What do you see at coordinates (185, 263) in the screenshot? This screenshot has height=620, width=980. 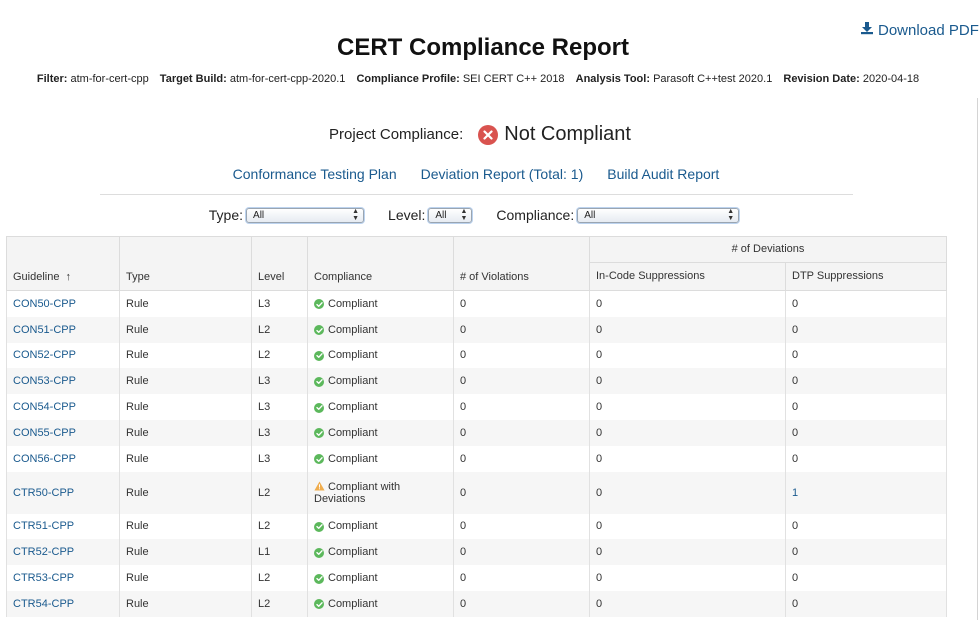 I see `type-header: Type` at bounding box center [185, 263].